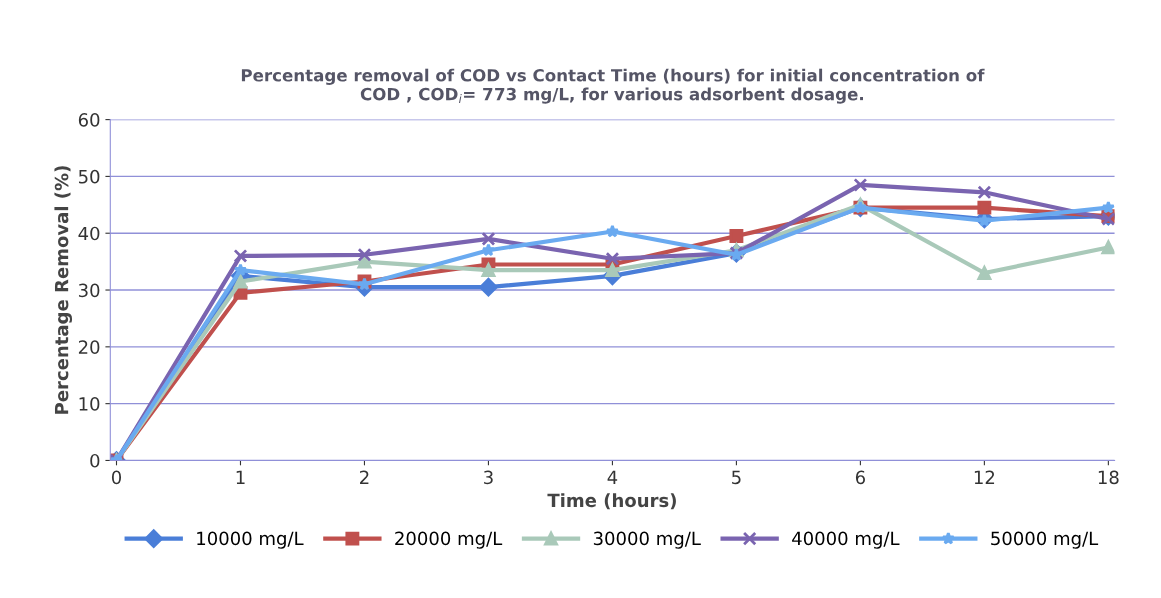 The image size is (1161, 598). I want to click on legend-label: 40000 mg/L, so click(846, 540).